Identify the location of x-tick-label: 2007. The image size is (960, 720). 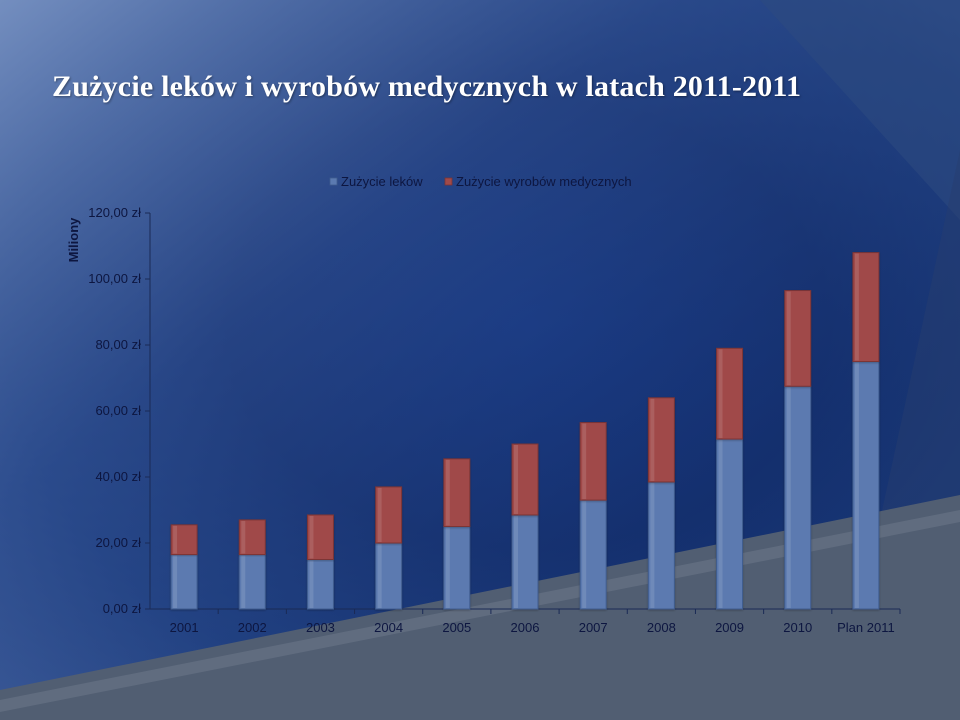
(593, 627).